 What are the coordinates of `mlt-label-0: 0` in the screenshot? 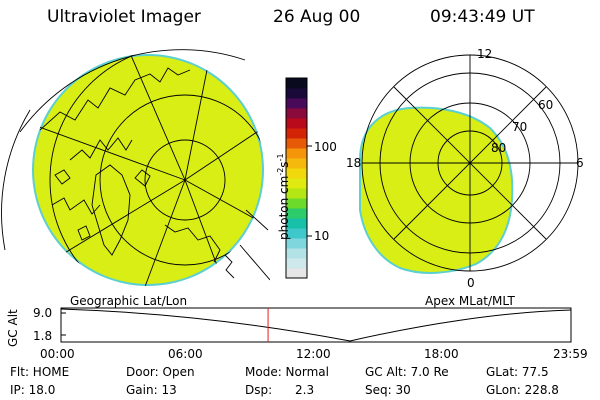 It's located at (471, 283).